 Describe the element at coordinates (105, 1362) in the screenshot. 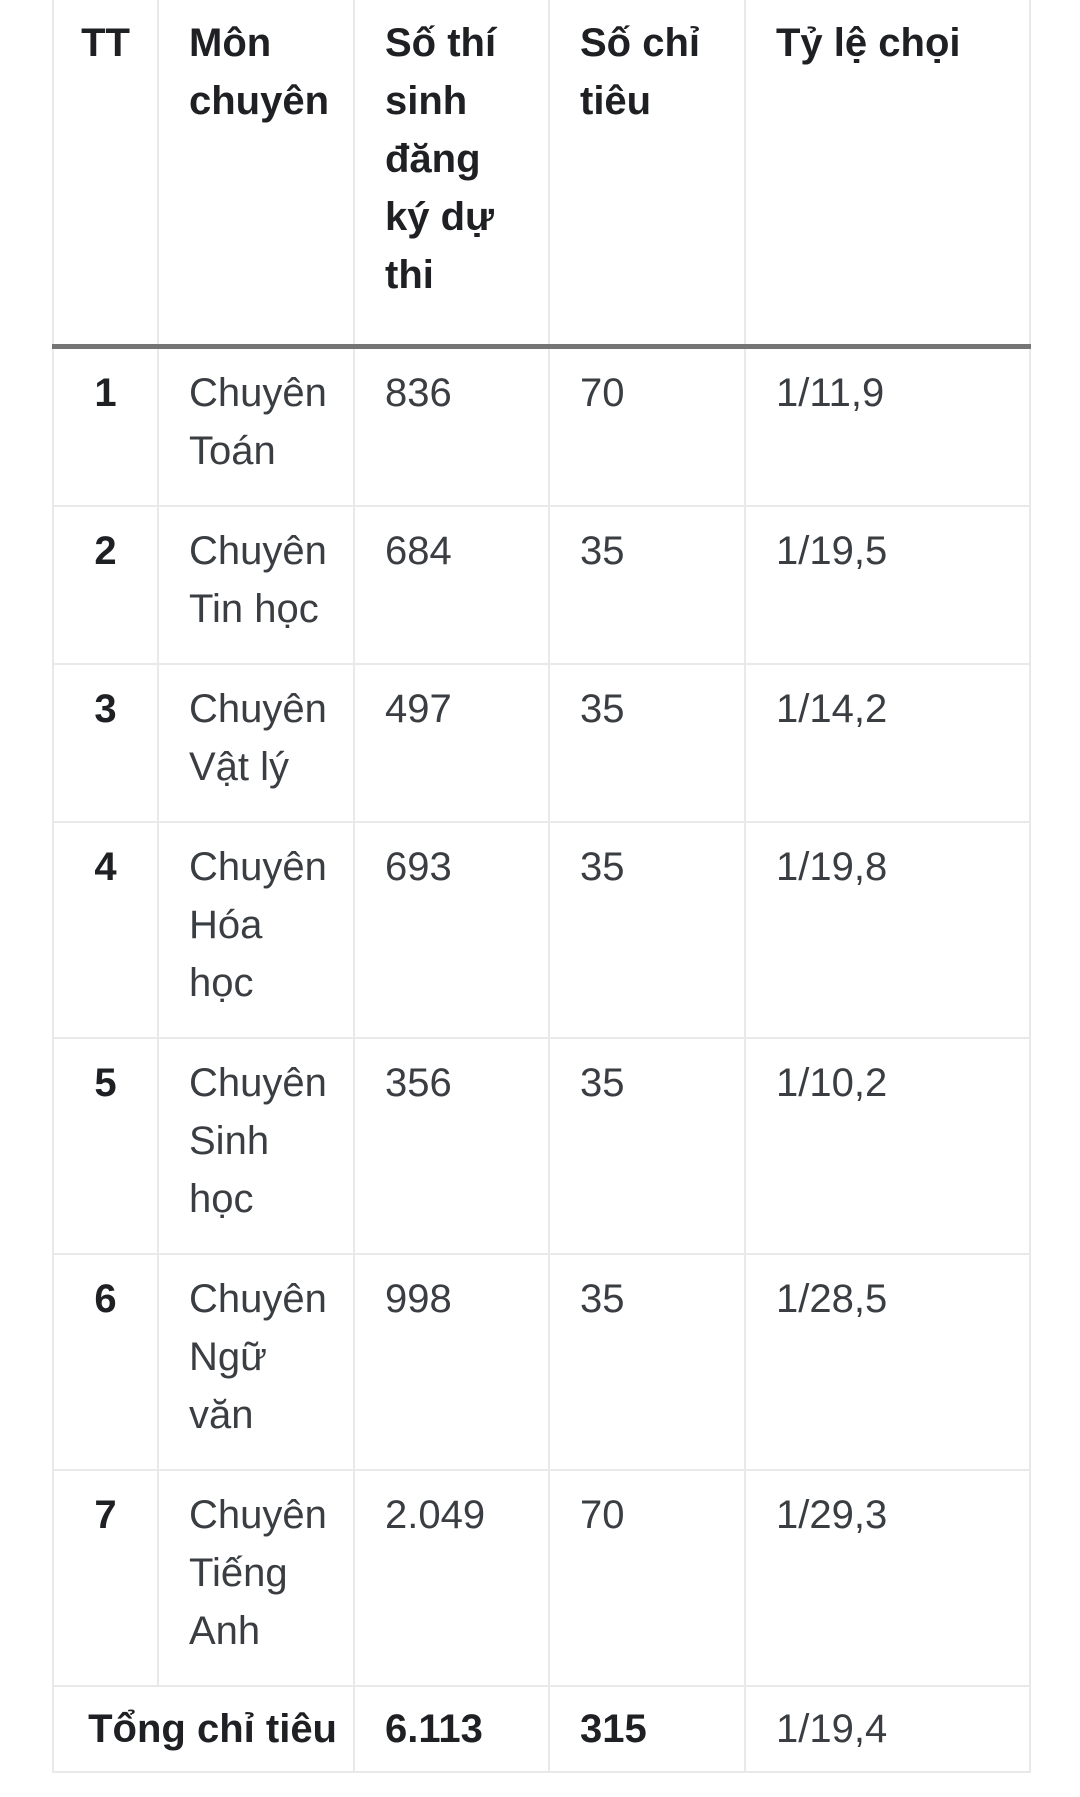

I see `row-number-cell: 6` at that location.